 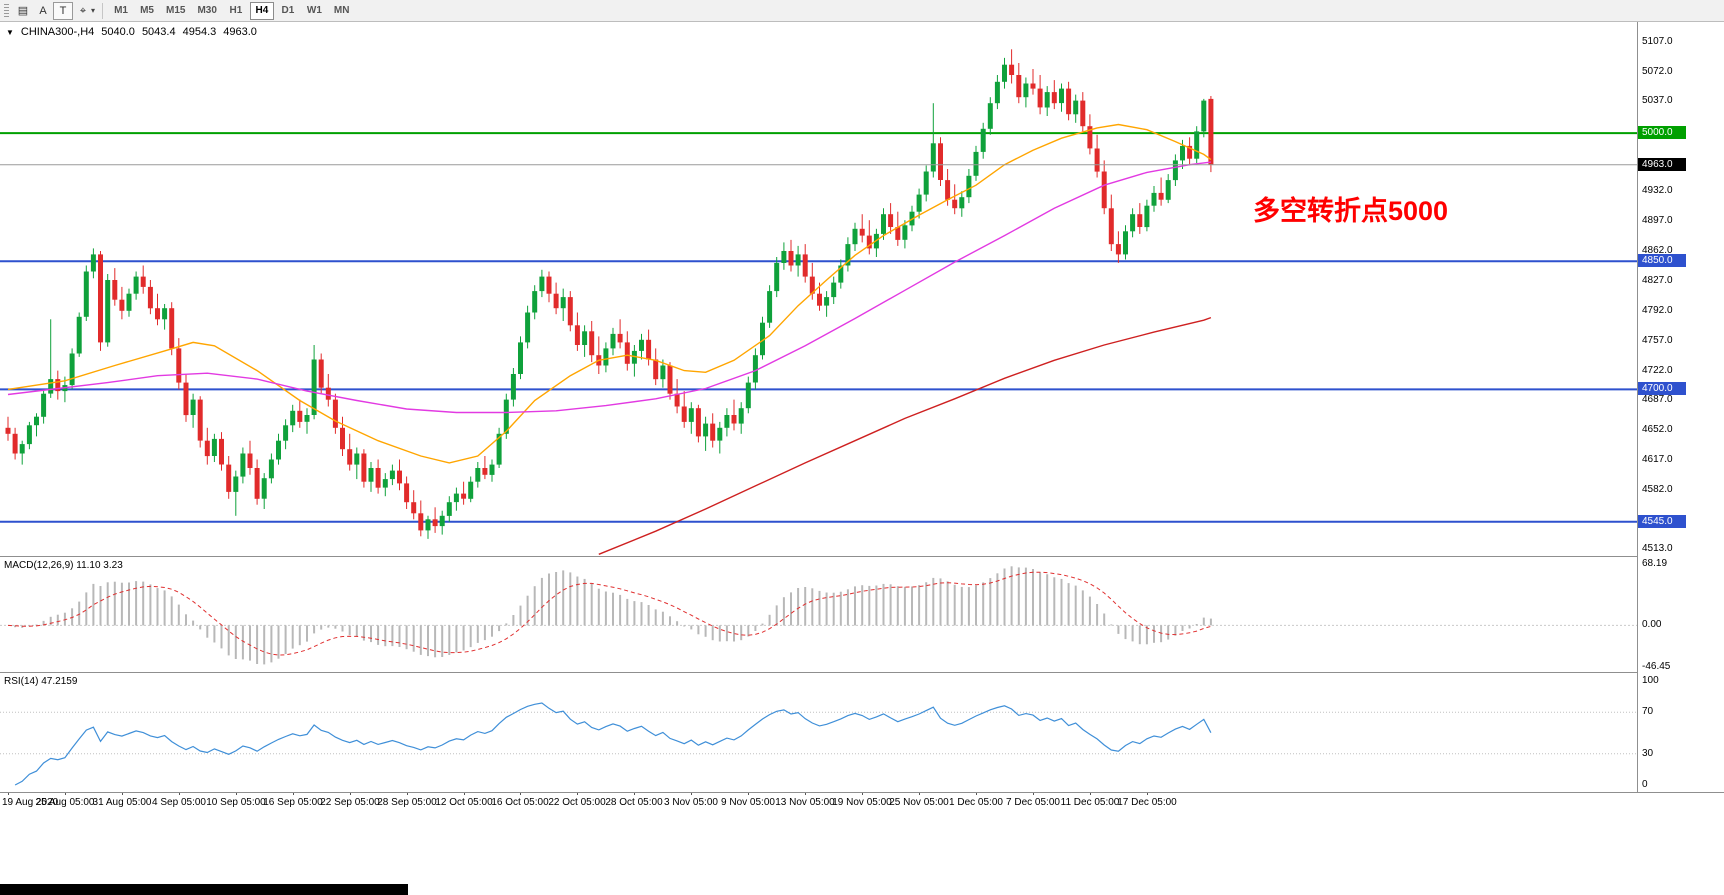 I want to click on rsi-line, so click(x=613, y=744).